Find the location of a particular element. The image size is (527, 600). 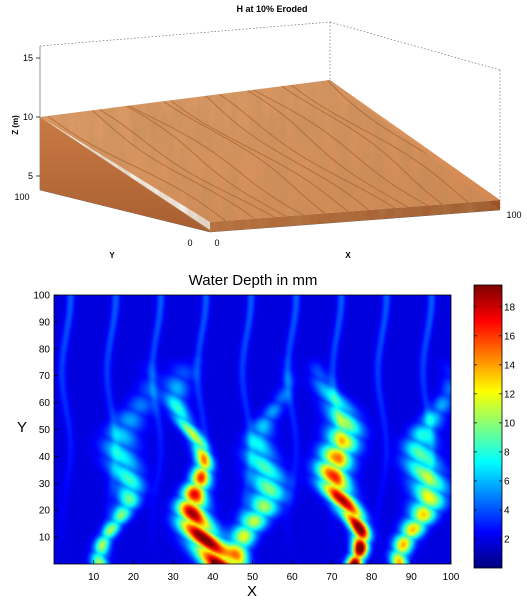

colorbar-tick-label: 16 is located at coordinates (510, 336).